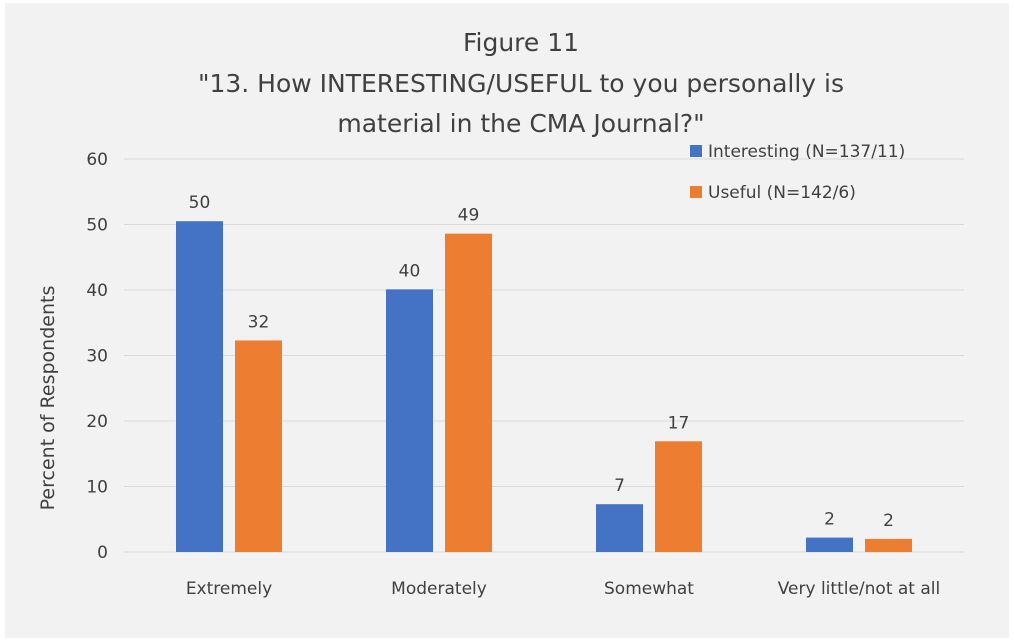 This screenshot has width=1014, height=641. What do you see at coordinates (782, 193) in the screenshot?
I see `legend-label: Useful (N=142/6)` at bounding box center [782, 193].